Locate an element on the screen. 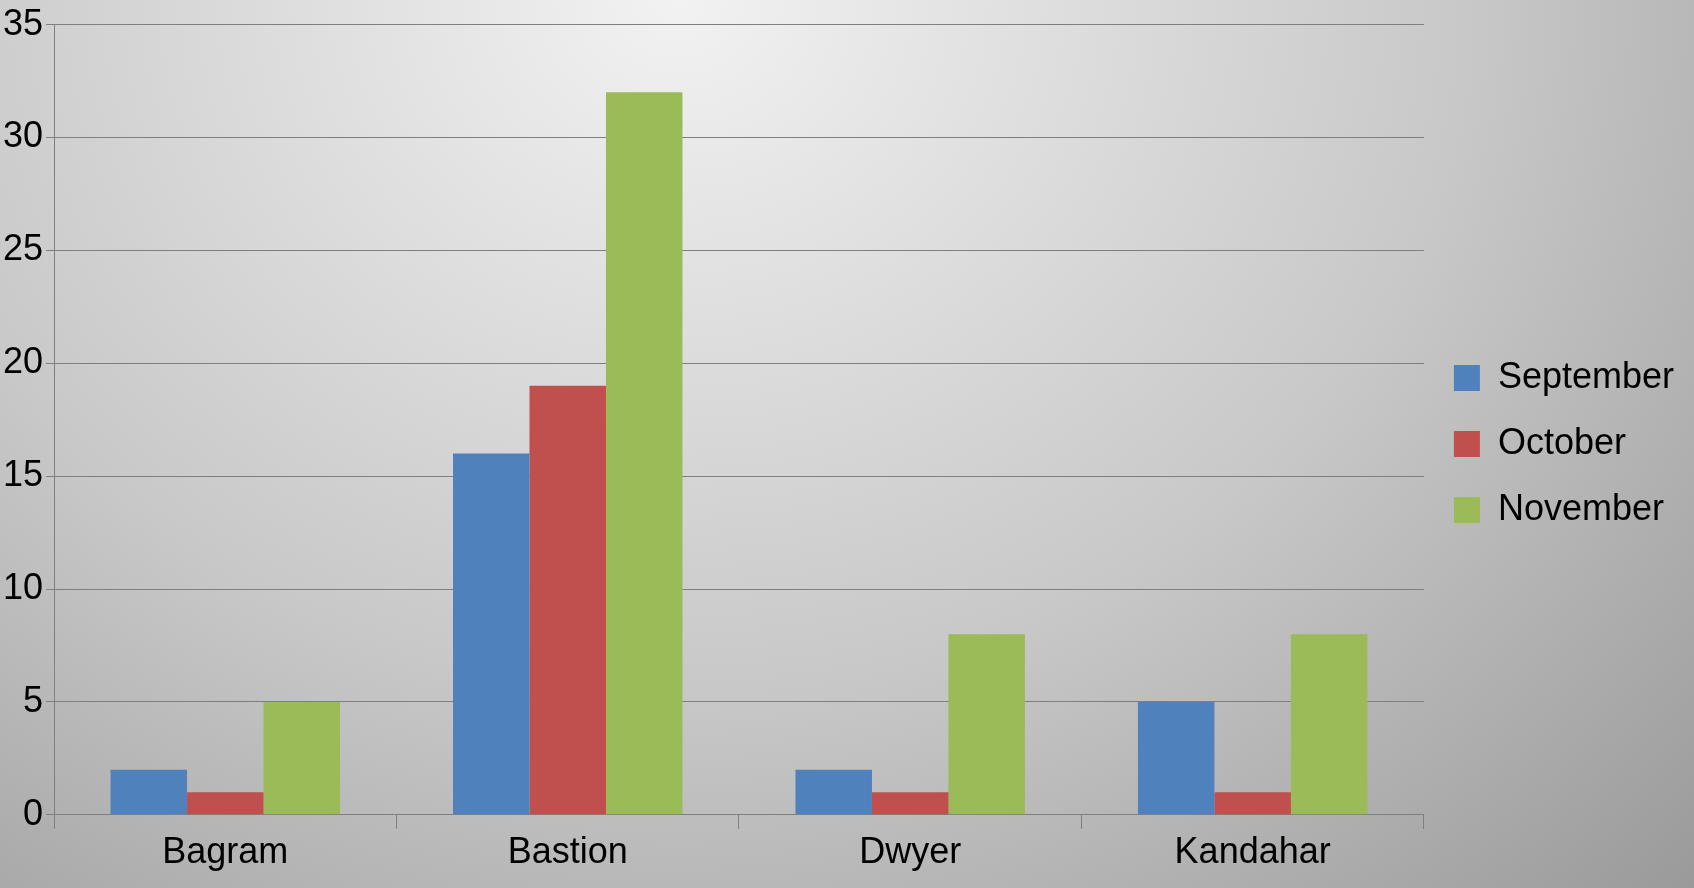  legend-label: November is located at coordinates (1580, 507).